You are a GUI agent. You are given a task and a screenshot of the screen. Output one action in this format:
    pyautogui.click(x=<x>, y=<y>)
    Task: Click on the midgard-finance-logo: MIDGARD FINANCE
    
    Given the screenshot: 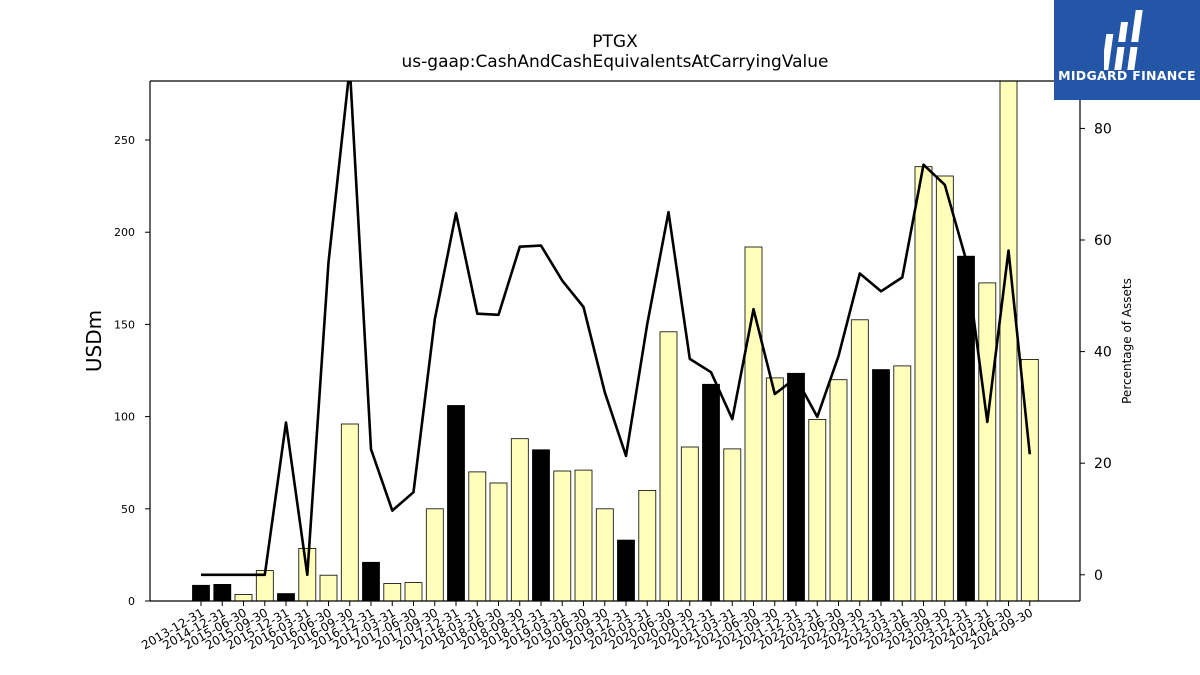 What is the action you would take?
    pyautogui.click(x=1127, y=50)
    